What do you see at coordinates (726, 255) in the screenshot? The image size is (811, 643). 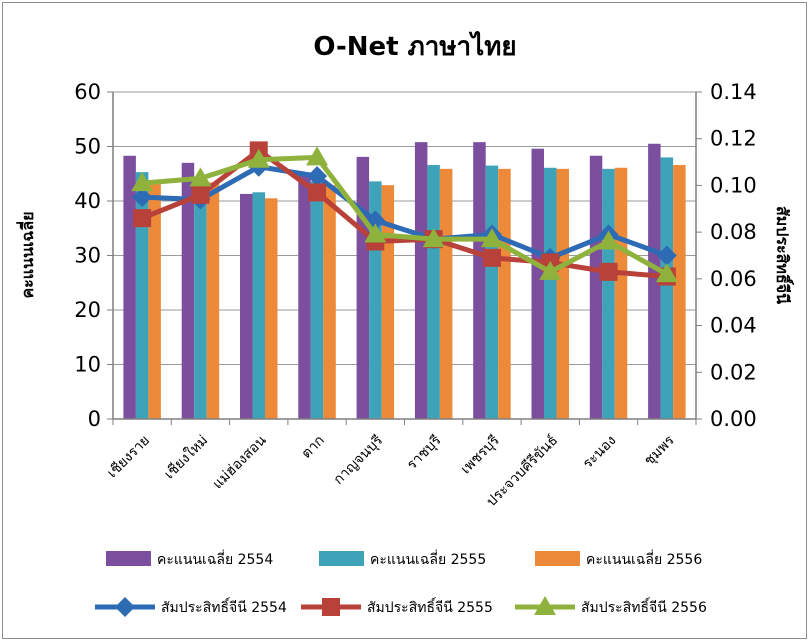 I see `right-axis-ticks: 0.00 0.02 0.04 0.06 0.08 0.10 0.12 0.14` at bounding box center [726, 255].